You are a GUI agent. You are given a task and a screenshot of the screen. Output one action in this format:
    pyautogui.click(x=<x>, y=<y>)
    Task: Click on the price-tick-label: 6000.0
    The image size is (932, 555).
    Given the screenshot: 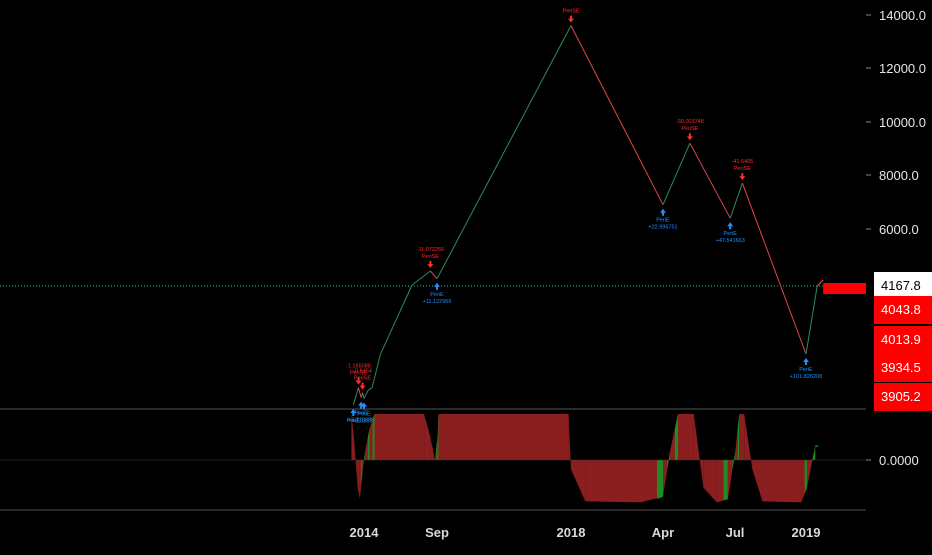 What is the action you would take?
    pyautogui.click(x=899, y=229)
    